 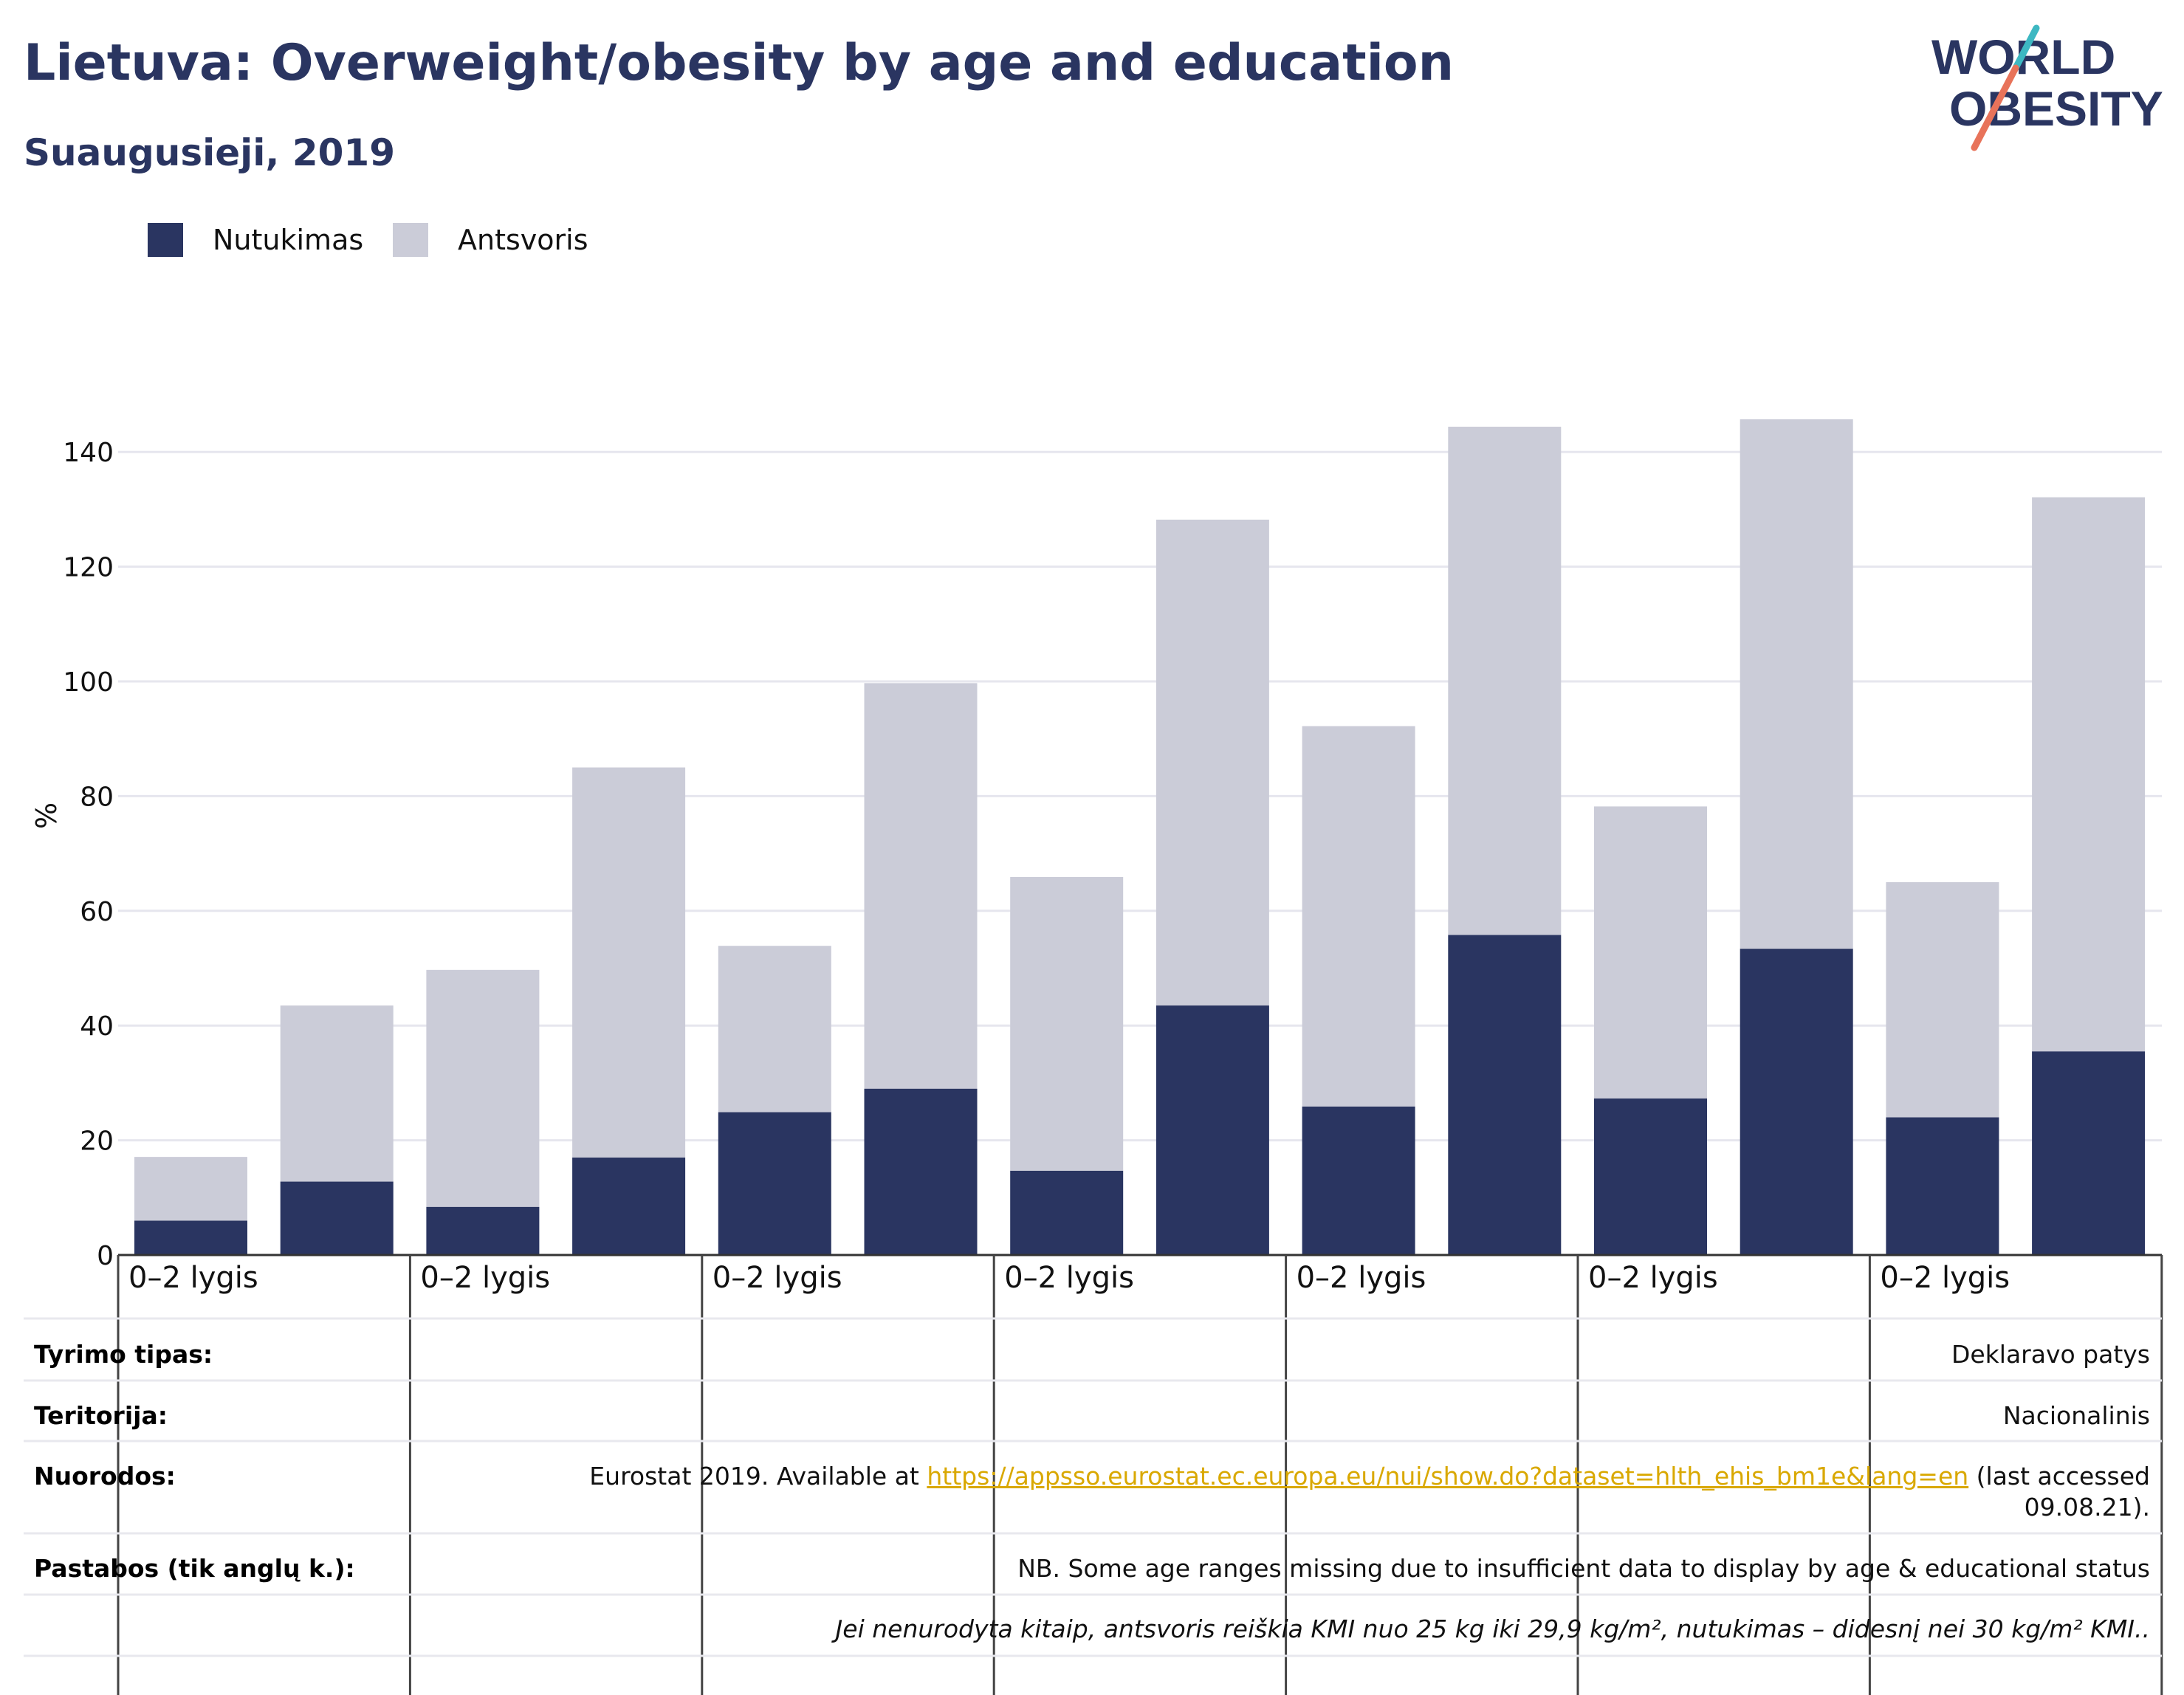 I want to click on info-value-references-line2: 09.08.21)., so click(x=2087, y=1507).